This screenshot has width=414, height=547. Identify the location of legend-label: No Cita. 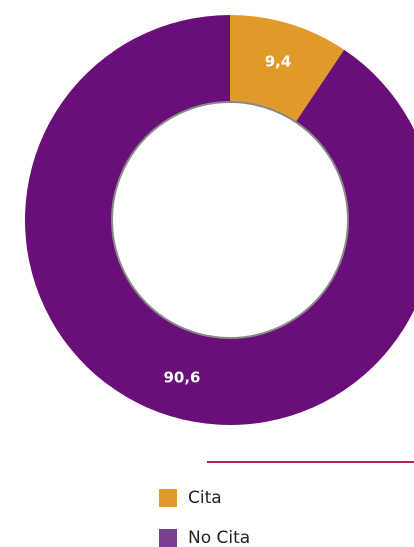
(219, 537).